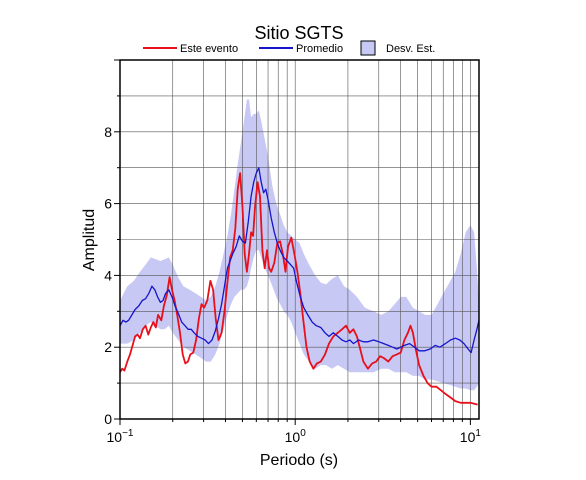 This screenshot has width=586, height=480. What do you see at coordinates (108, 204) in the screenshot?
I see `y-tick-label: 6` at bounding box center [108, 204].